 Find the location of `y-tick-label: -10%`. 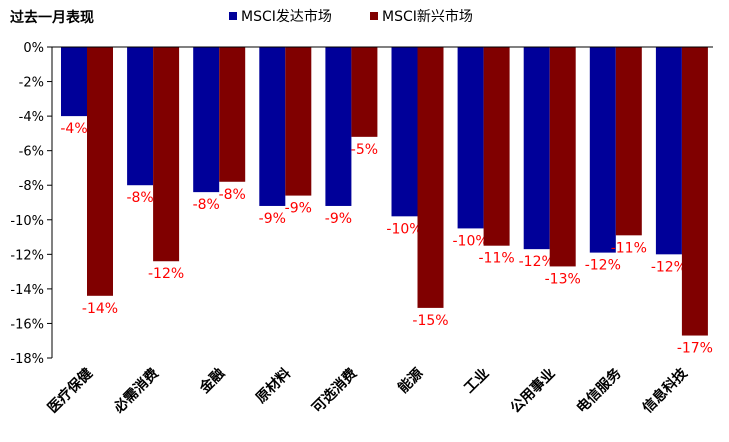

y-tick-label: -10% is located at coordinates (27, 221).